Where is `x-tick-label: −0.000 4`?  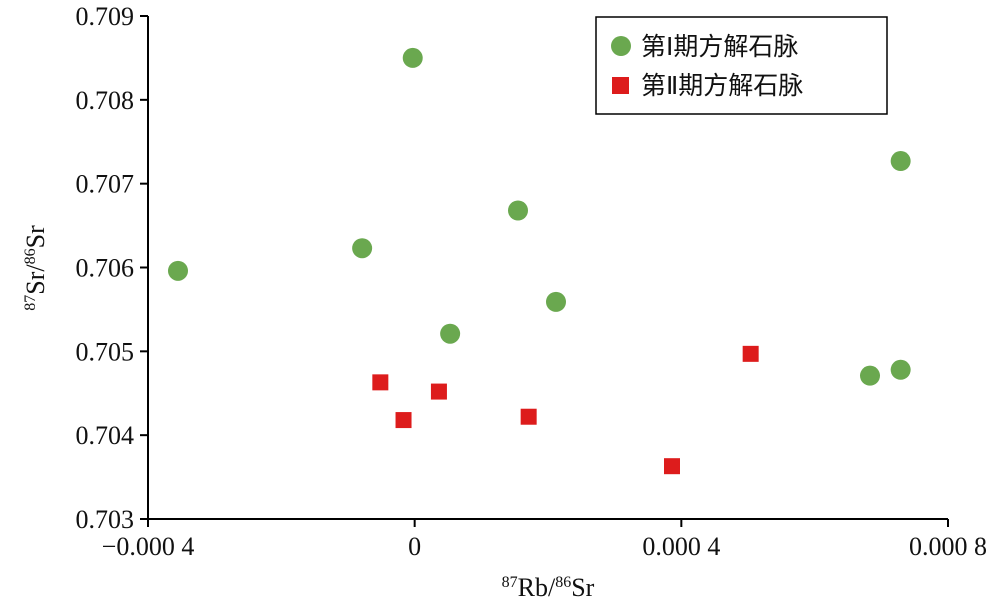 x-tick-label: −0.000 4 is located at coordinates (148, 546).